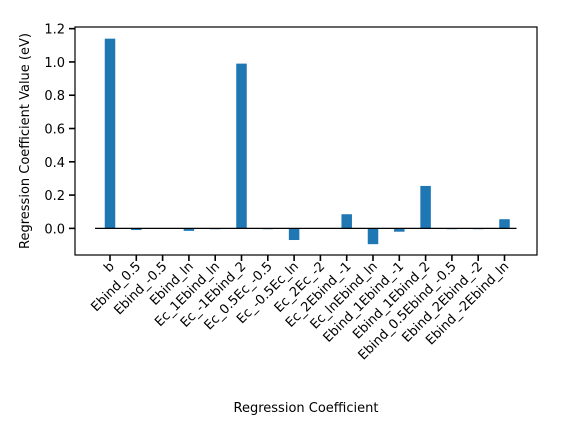 The image size is (576, 436). Describe the element at coordinates (109, 267) in the screenshot. I see `x-tick-label: b` at that location.